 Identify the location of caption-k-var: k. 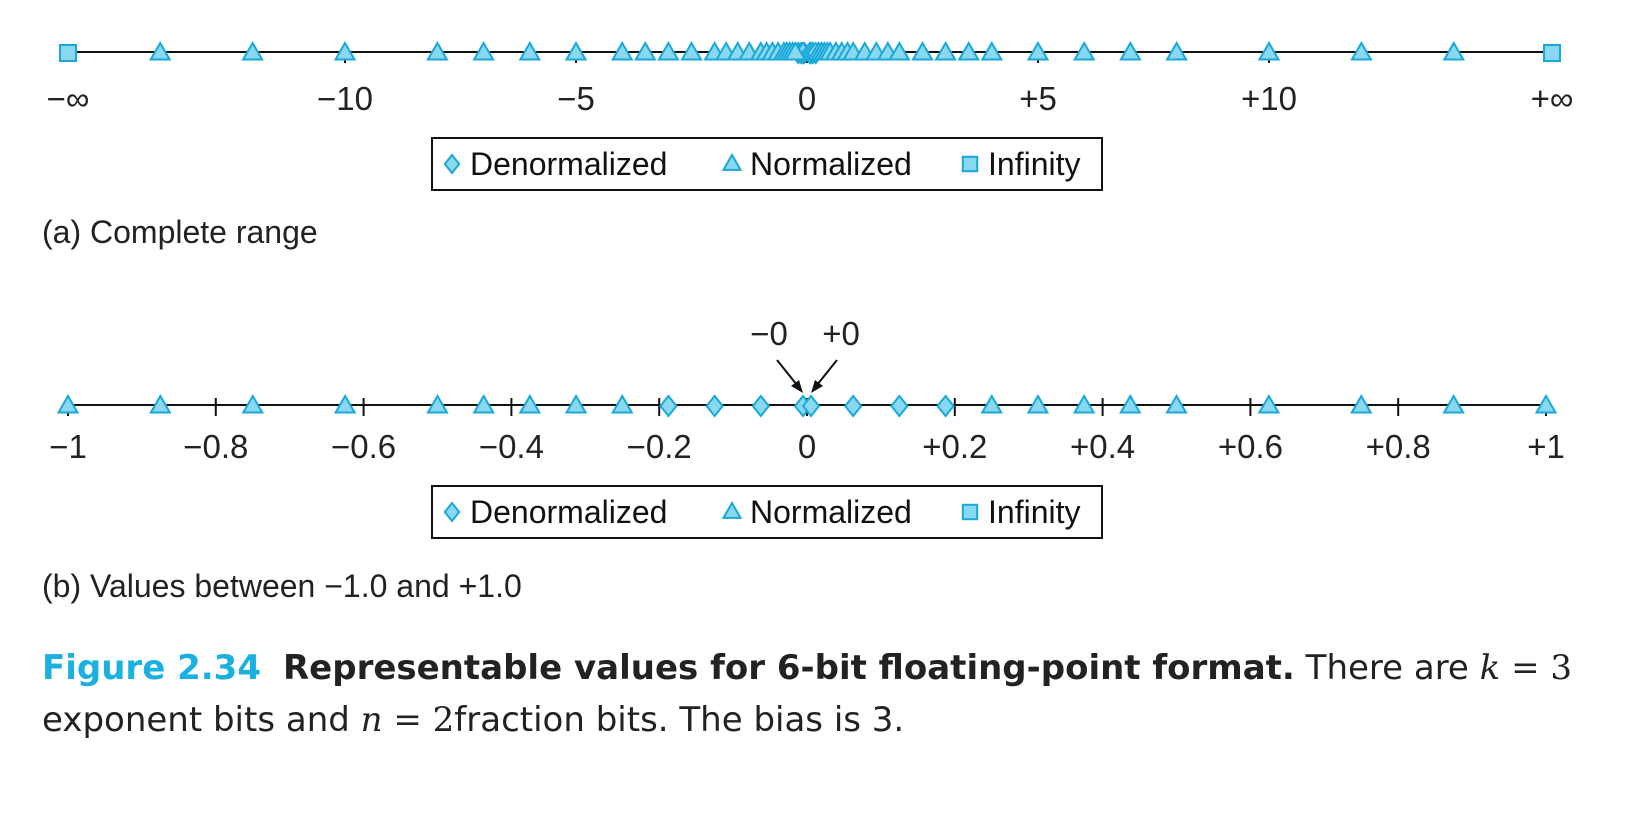
(1490, 668).